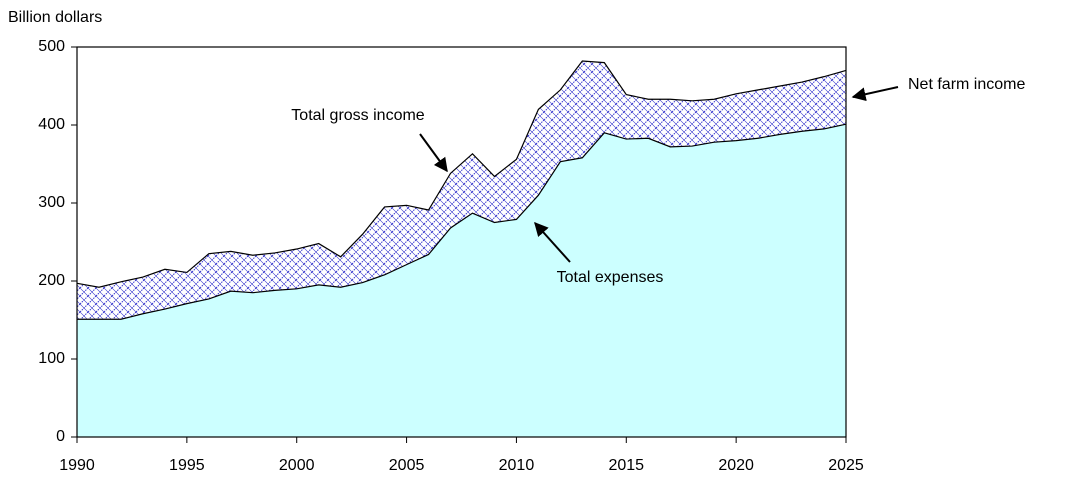 This screenshot has width=1077, height=483. Describe the element at coordinates (187, 465) in the screenshot. I see `x-tick-label: 1995` at that location.